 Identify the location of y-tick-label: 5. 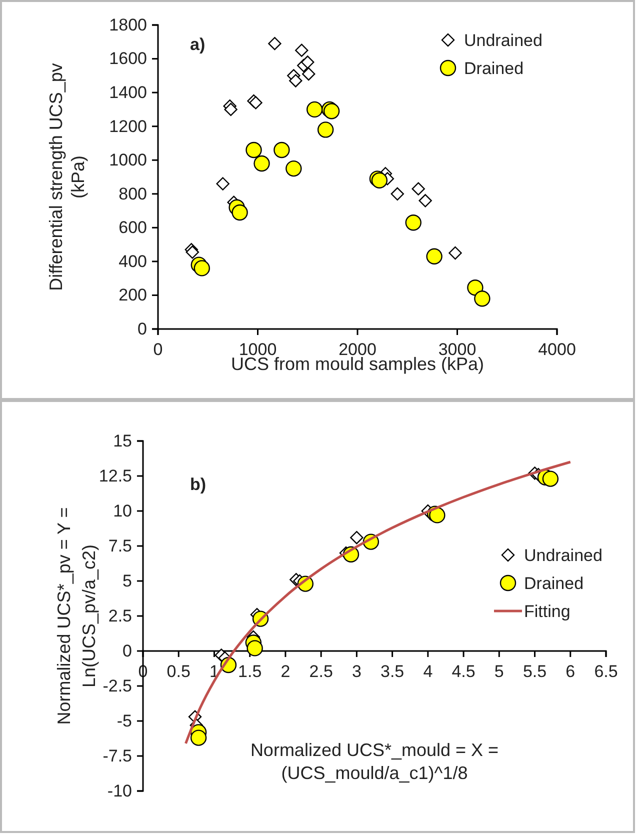
(127, 580).